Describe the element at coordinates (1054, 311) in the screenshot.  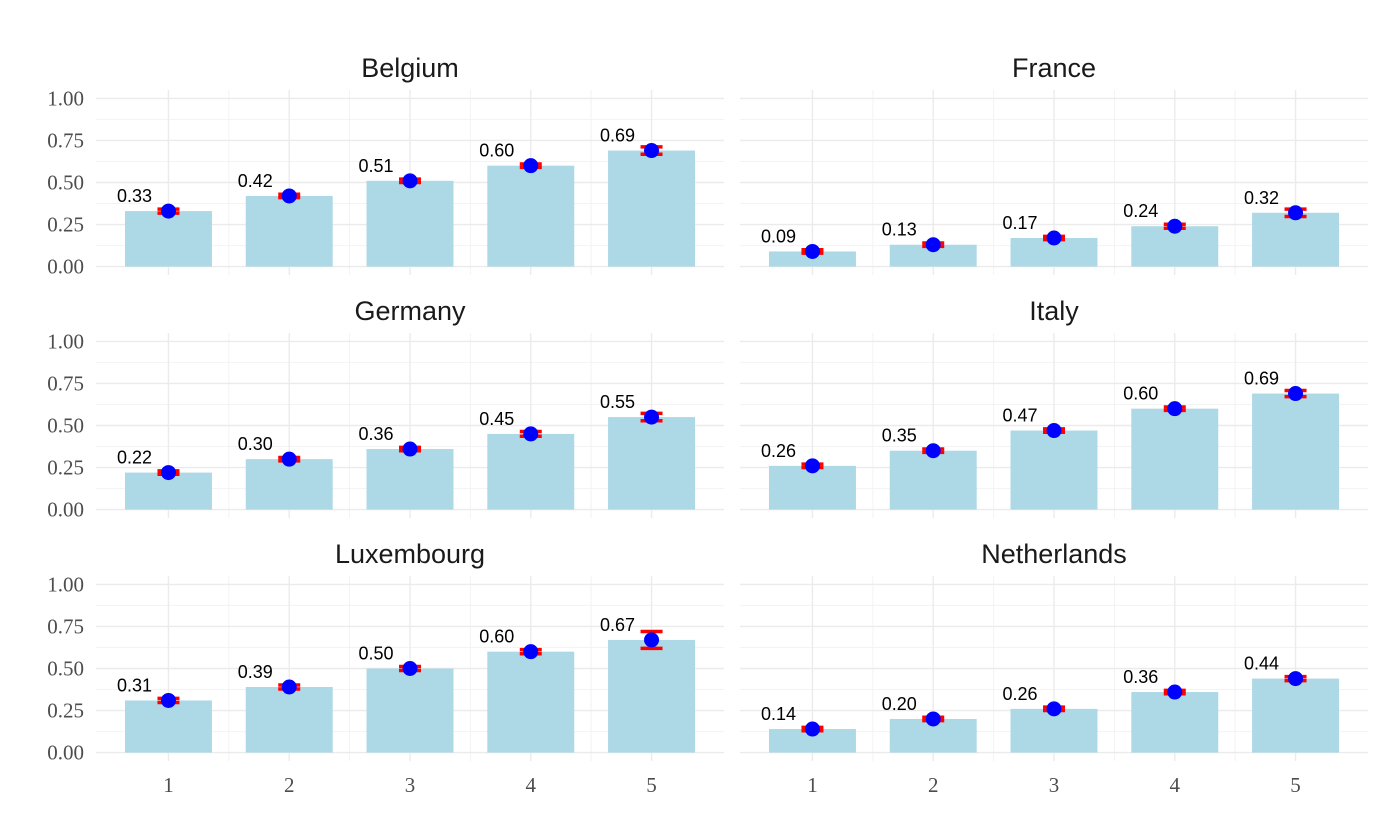
I see `panel-title: Italy` at that location.